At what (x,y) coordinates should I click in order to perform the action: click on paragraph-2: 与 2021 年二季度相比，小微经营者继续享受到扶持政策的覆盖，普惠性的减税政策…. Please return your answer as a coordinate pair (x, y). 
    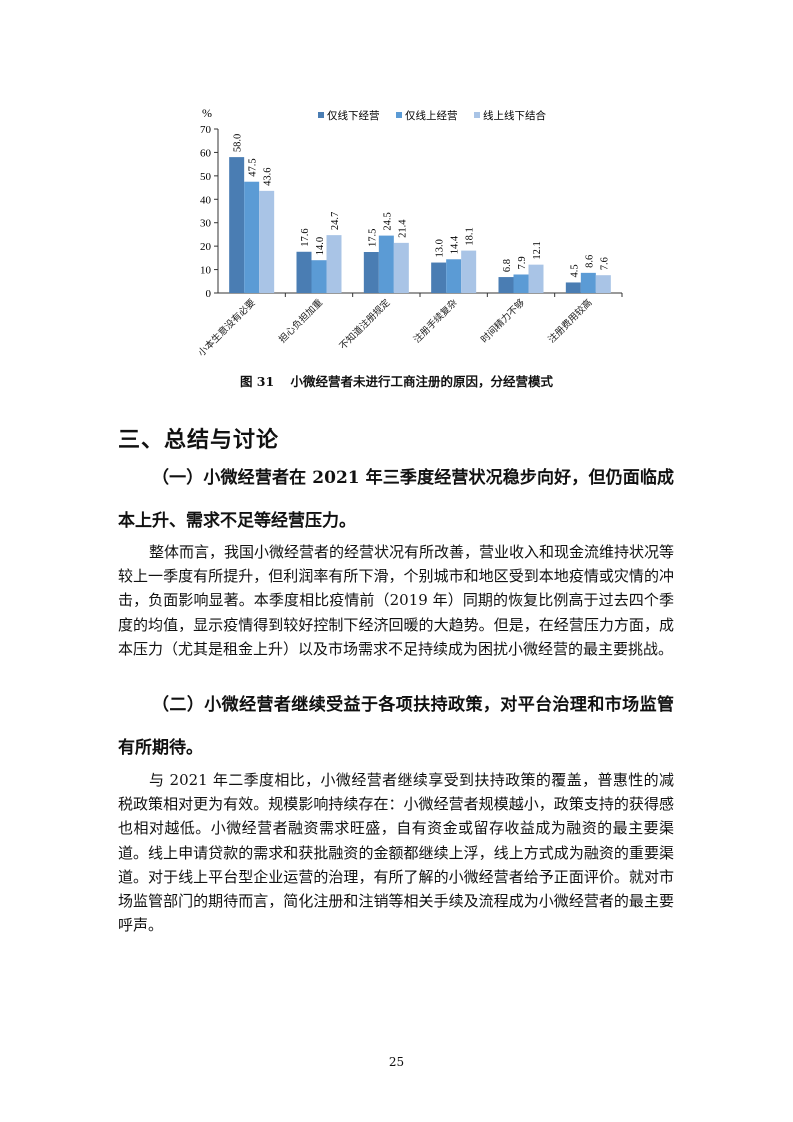
    Looking at the image, I should click on (396, 853).